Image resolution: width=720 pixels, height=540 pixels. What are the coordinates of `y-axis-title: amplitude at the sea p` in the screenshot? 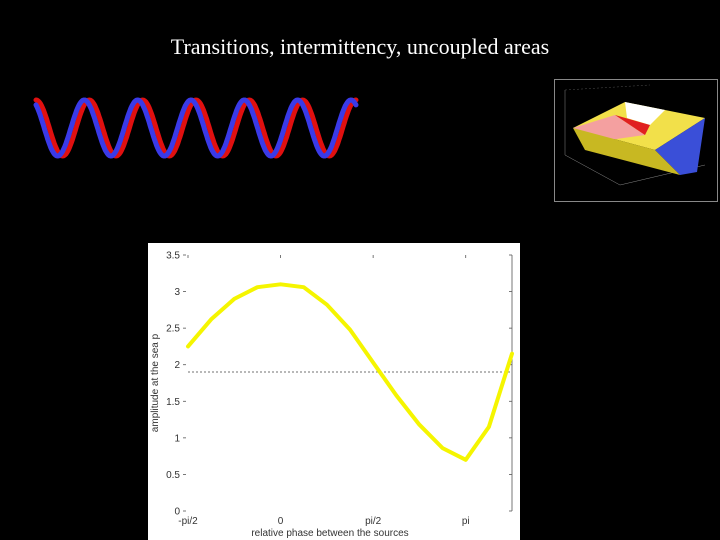 It's located at (155, 382).